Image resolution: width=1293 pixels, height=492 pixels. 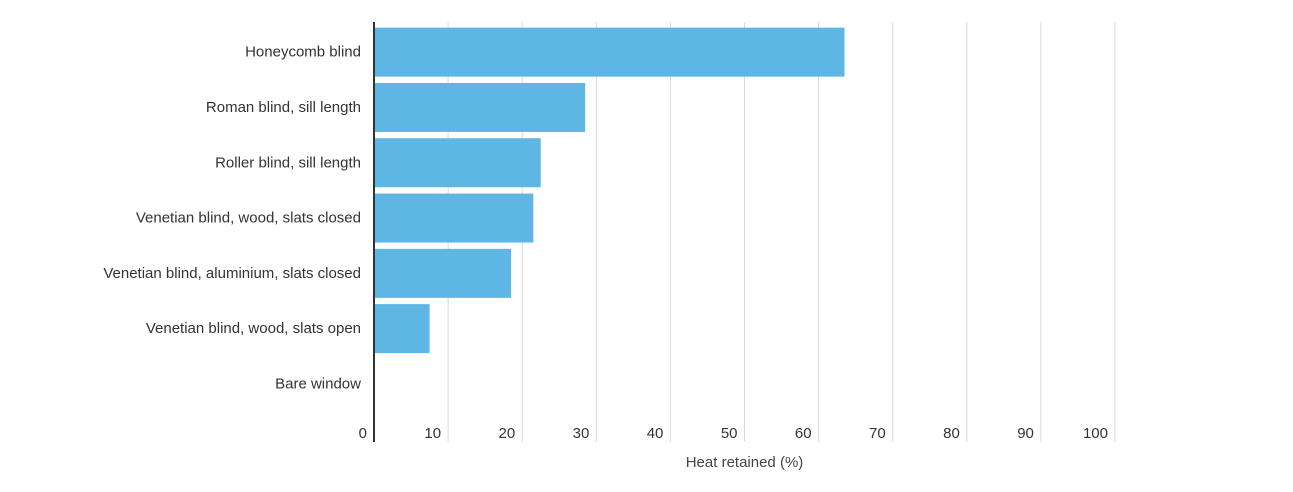 What do you see at coordinates (745, 462) in the screenshot?
I see `x-axis-title: Heat retained (%)` at bounding box center [745, 462].